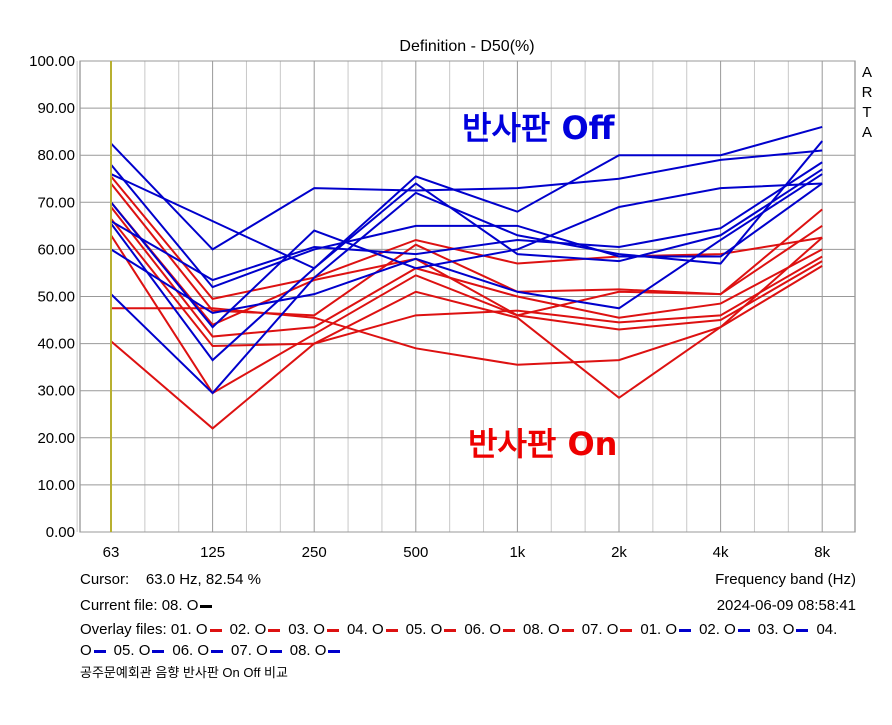 The image size is (892, 725). I want to click on y-tick-label: 60.00, so click(56, 249).